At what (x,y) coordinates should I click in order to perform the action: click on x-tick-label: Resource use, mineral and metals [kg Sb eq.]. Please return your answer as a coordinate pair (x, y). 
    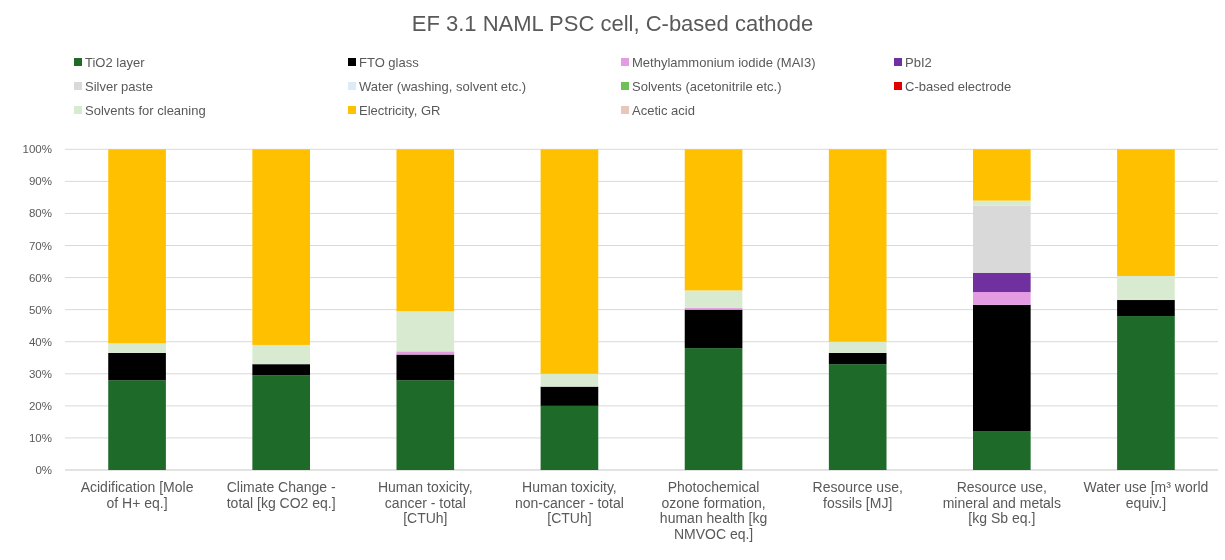
    Looking at the image, I should click on (1001, 502).